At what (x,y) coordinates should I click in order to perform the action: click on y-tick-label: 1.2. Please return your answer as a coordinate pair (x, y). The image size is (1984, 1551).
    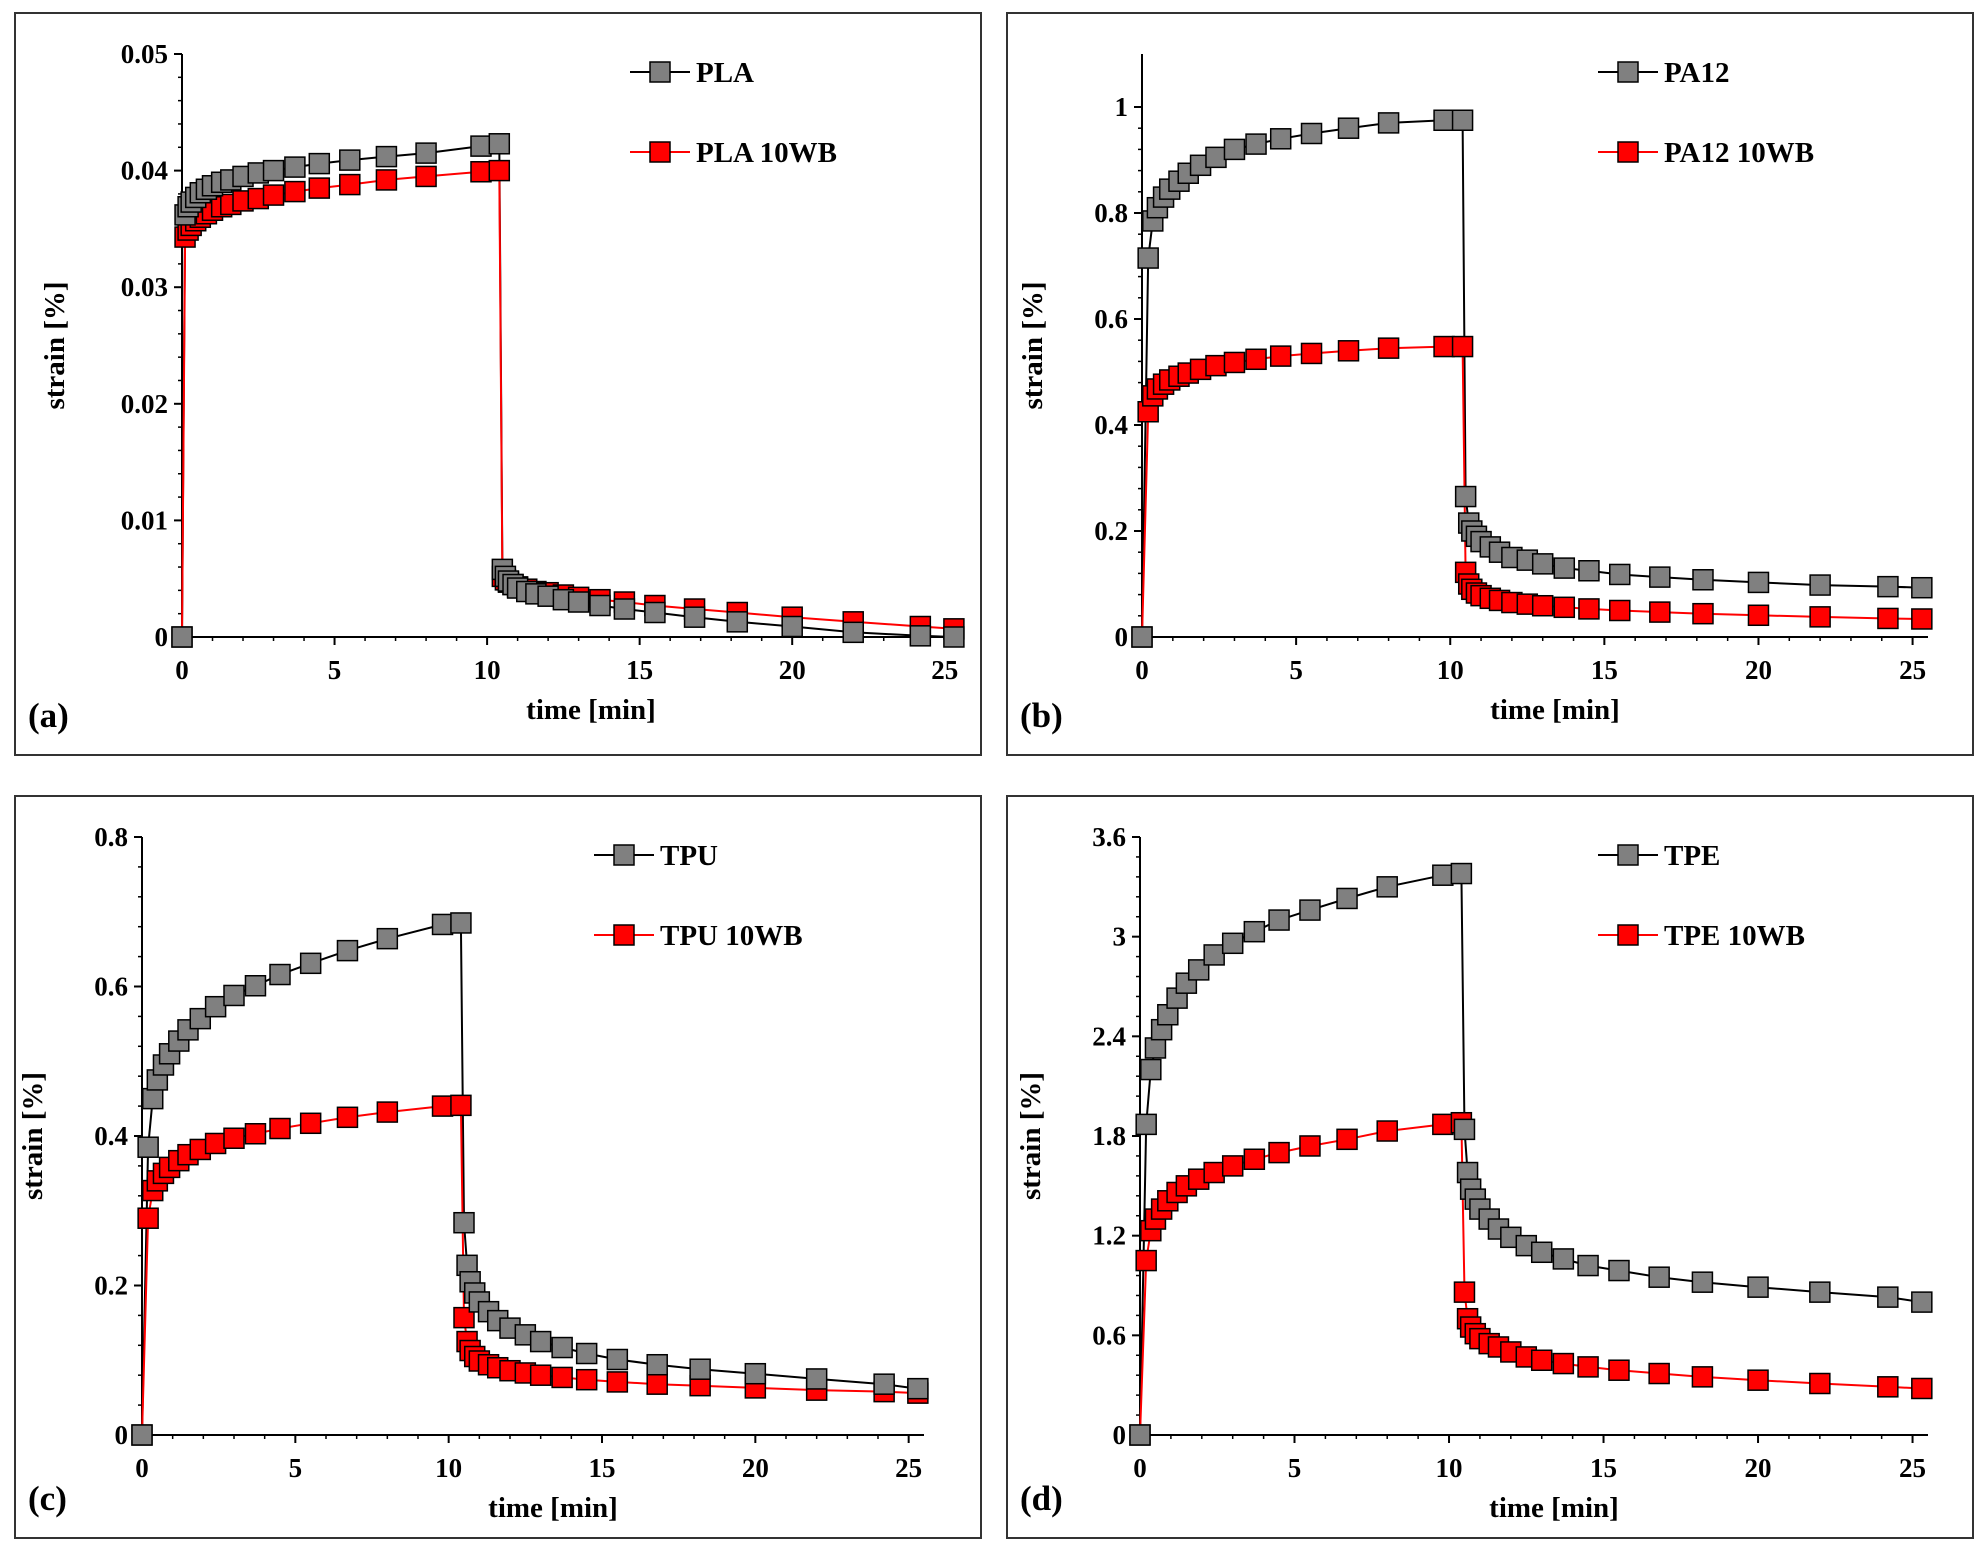
    Looking at the image, I should click on (1109, 1236).